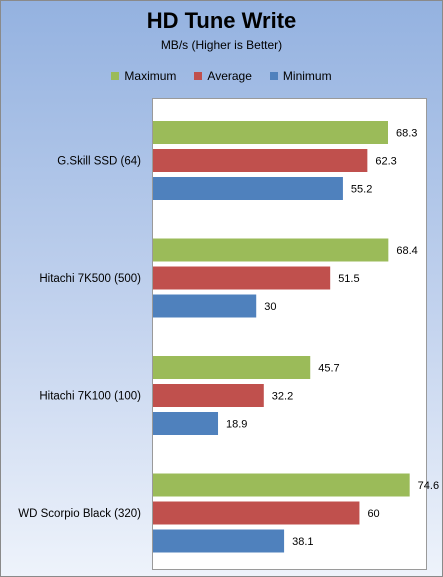 This screenshot has height=577, width=443. Describe the element at coordinates (328, 369) in the screenshot. I see `value-label-maximum-hitachi-7k100-100: 45.7` at that location.